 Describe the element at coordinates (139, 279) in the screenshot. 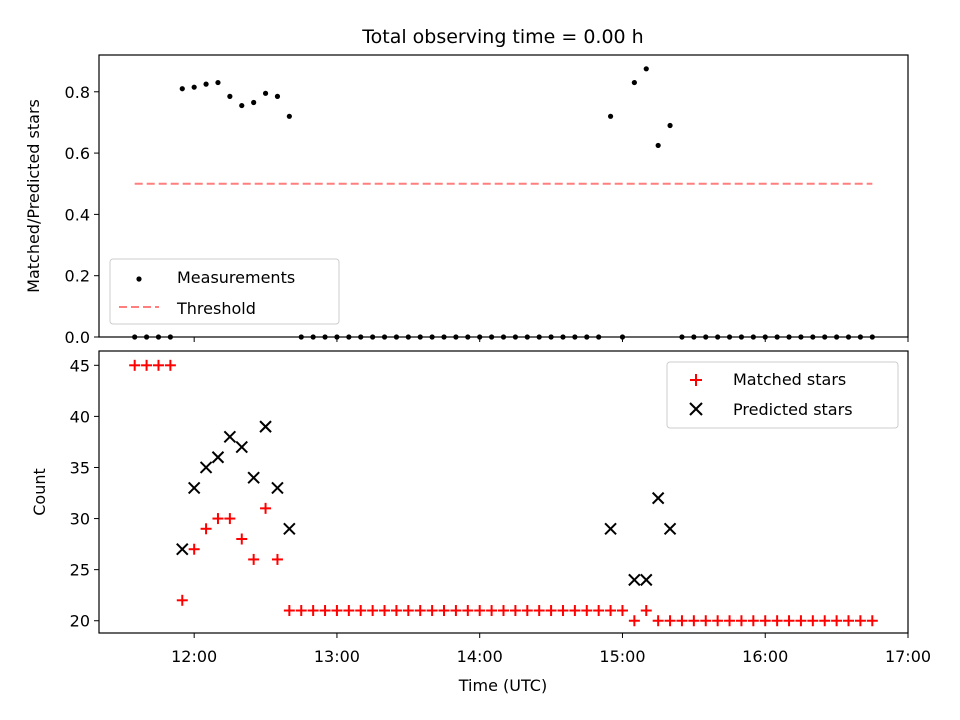

I see `legend-measurements-marker` at that location.